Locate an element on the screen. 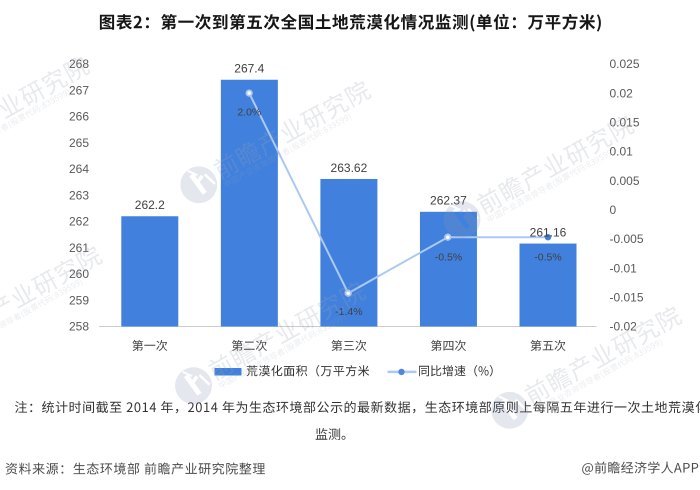 The height and width of the screenshot is (490, 700). svg-text: 0.025 is located at coordinates (625, 64).